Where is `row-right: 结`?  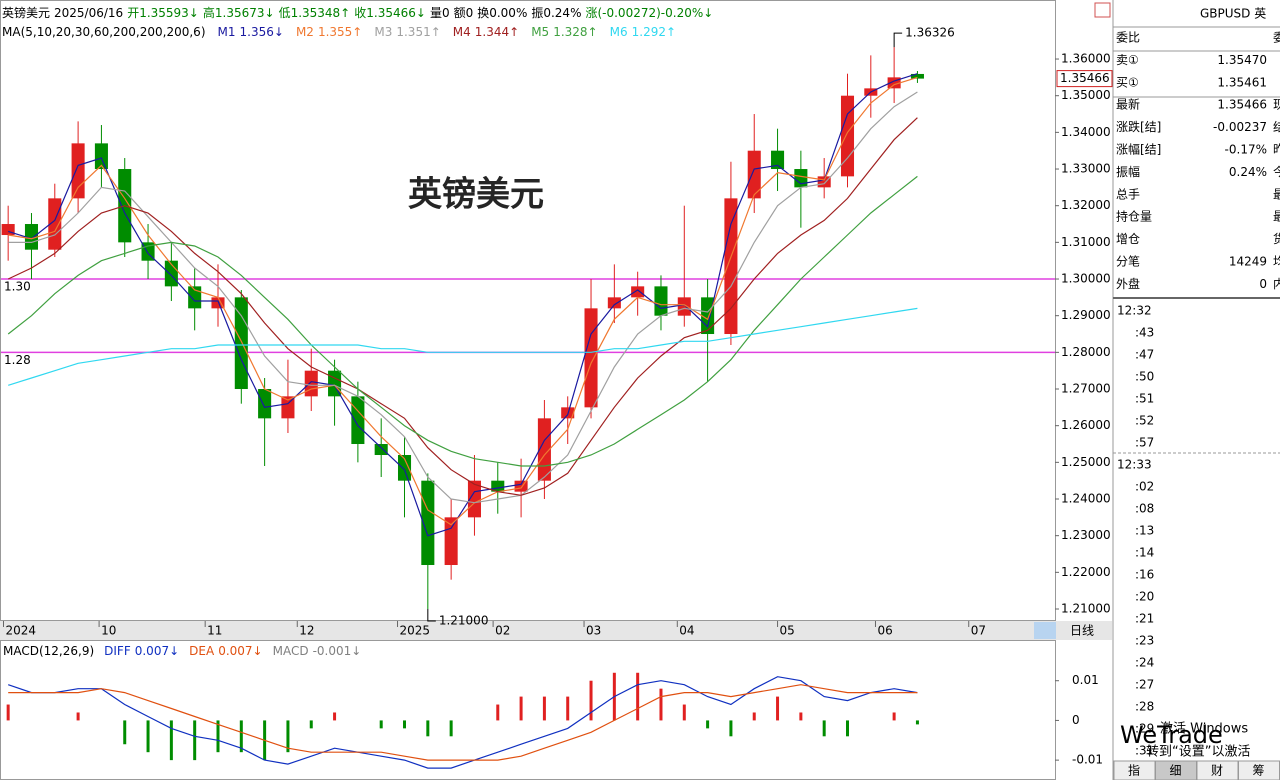
row-right: 结 is located at coordinates (1276, 127).